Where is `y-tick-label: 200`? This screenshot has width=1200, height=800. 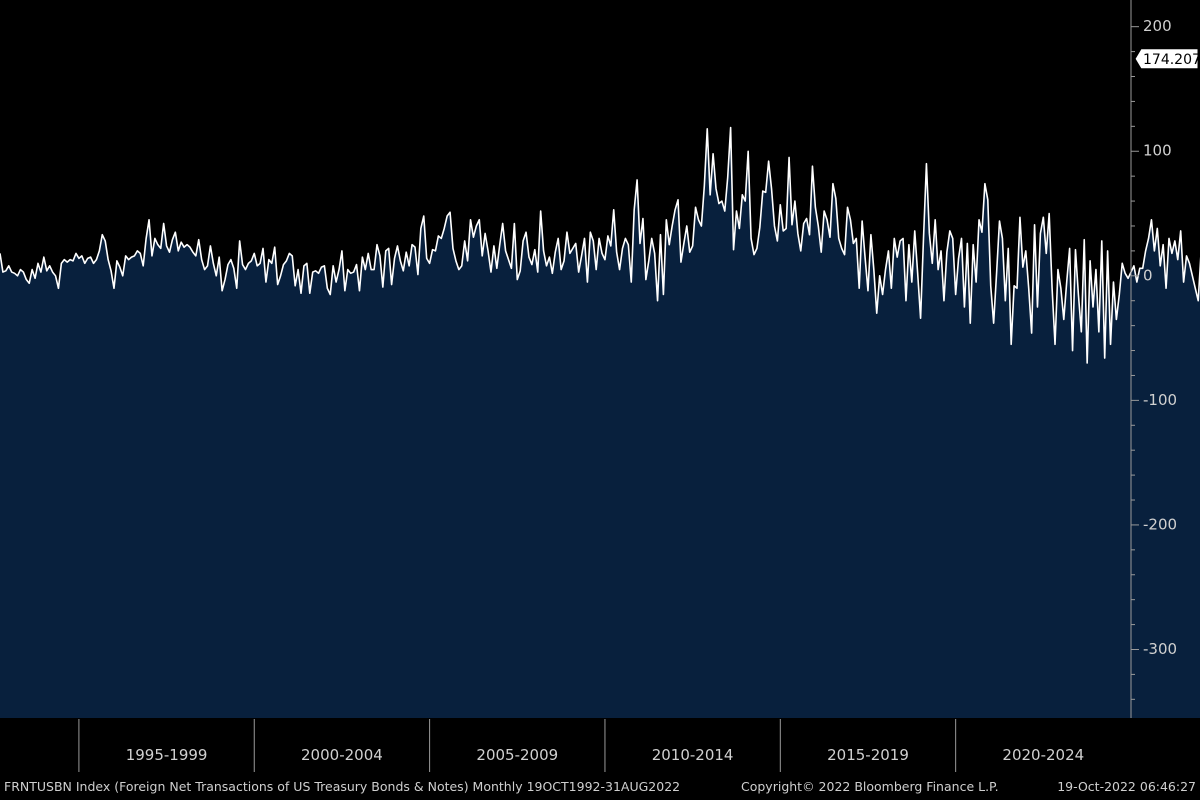 y-tick-label: 200 is located at coordinates (1157, 26).